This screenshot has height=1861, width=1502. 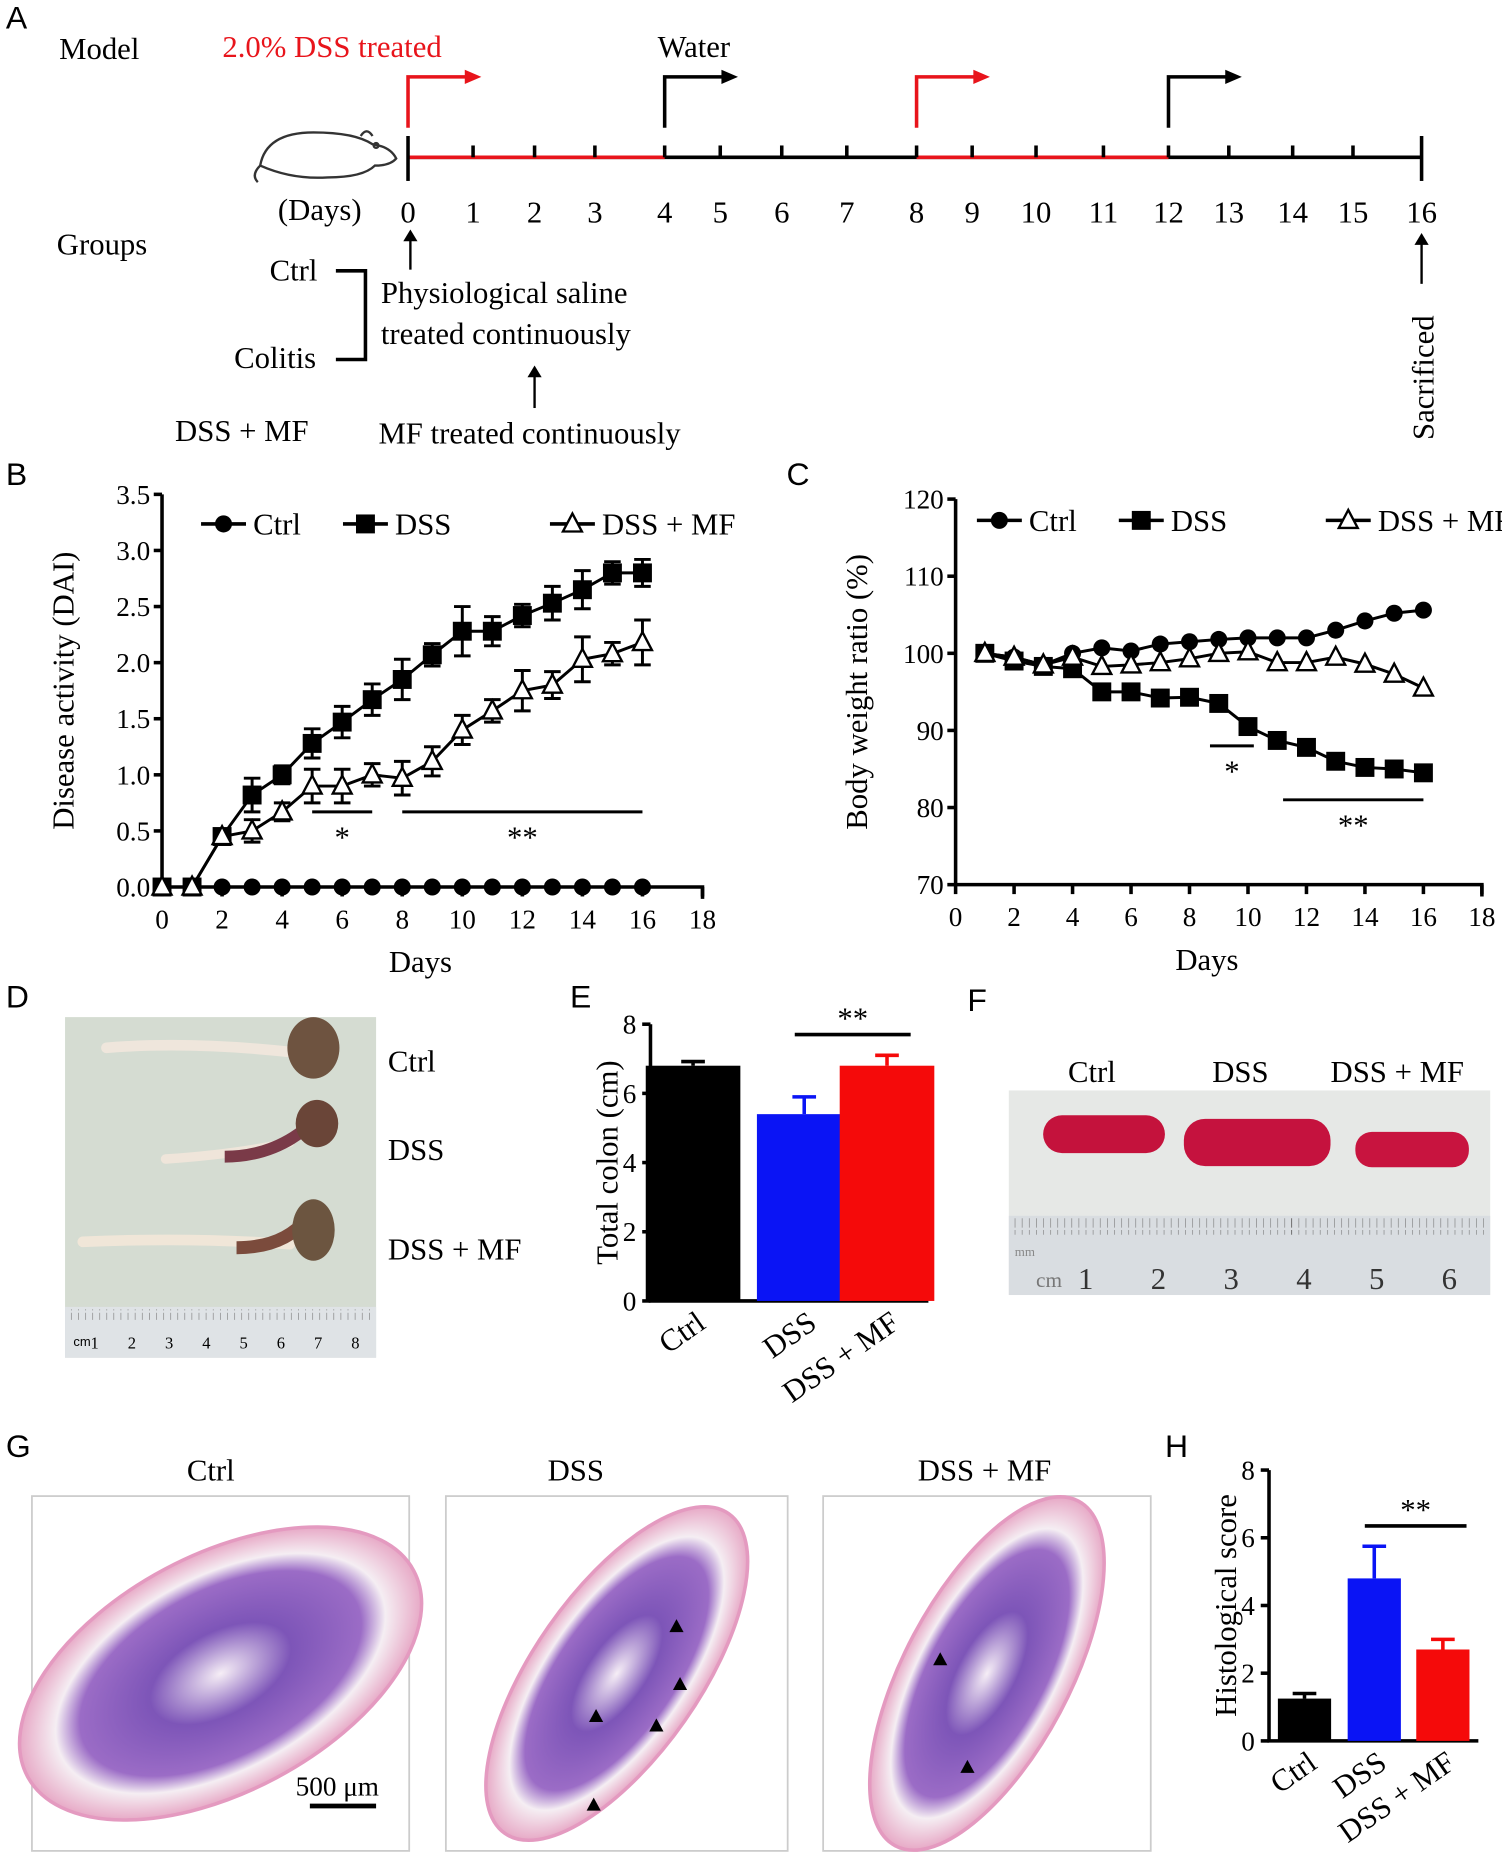 I want to click on y-axis-label: Body weight ratio (%), so click(x=857, y=692).